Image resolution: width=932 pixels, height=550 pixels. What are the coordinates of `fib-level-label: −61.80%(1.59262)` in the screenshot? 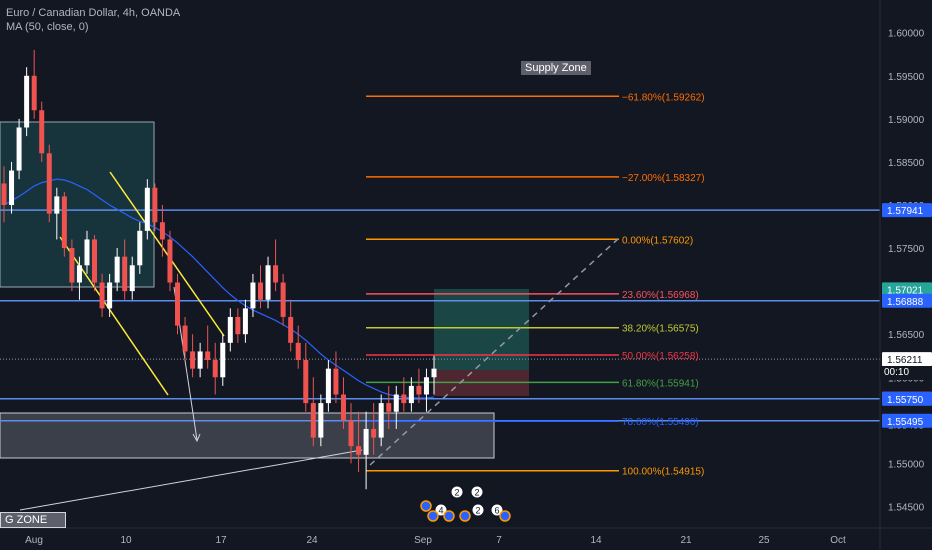 It's located at (663, 97).